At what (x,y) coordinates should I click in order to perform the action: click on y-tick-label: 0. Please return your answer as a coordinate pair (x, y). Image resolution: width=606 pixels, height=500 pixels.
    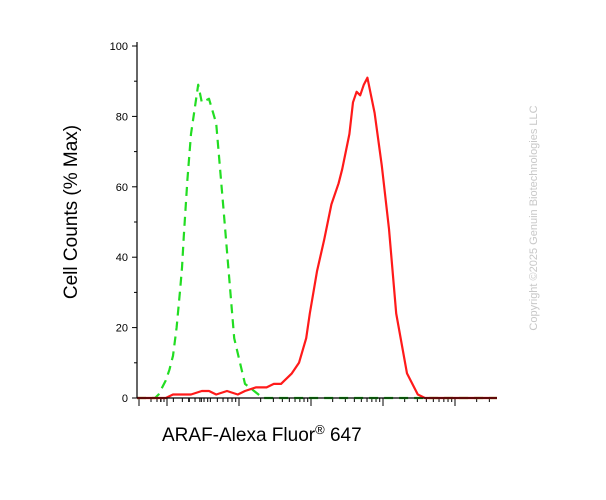
    Looking at the image, I should click on (125, 399).